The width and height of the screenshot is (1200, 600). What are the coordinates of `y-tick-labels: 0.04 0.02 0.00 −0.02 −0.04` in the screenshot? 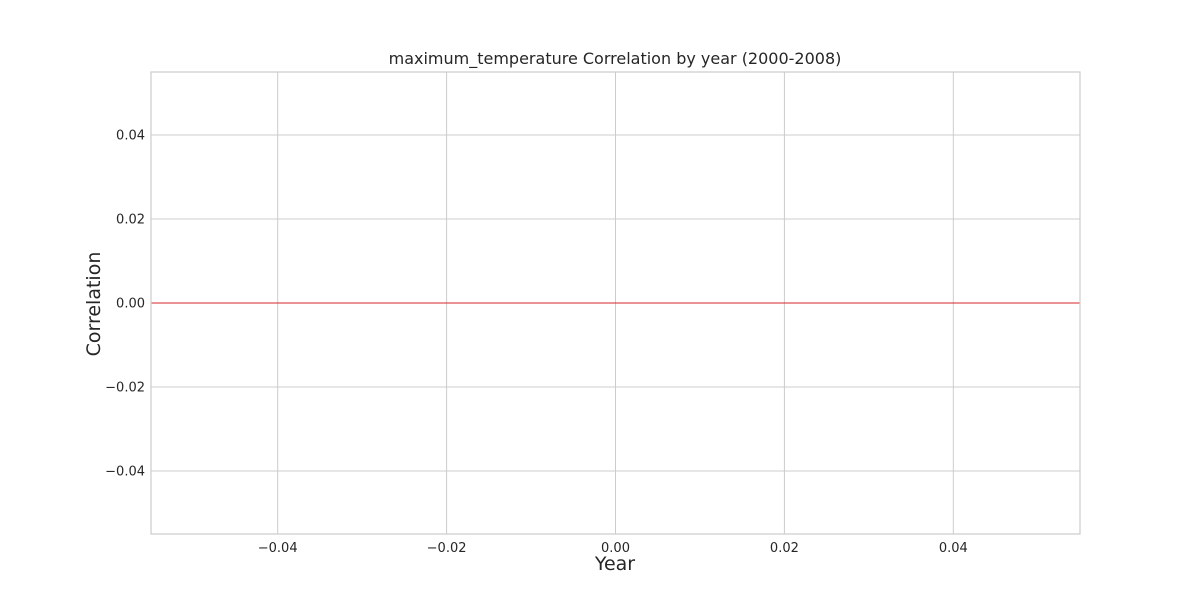 It's located at (125, 304).